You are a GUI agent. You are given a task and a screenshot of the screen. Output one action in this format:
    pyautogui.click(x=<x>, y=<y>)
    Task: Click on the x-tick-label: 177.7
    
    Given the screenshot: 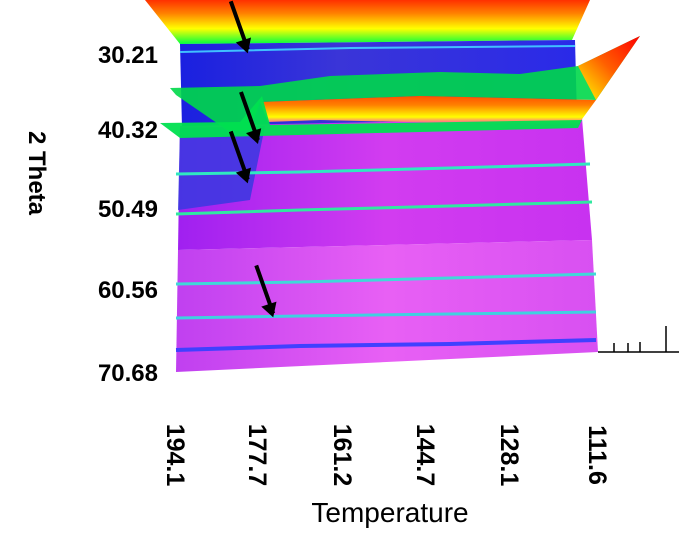 What is the action you would take?
    pyautogui.click(x=257, y=455)
    